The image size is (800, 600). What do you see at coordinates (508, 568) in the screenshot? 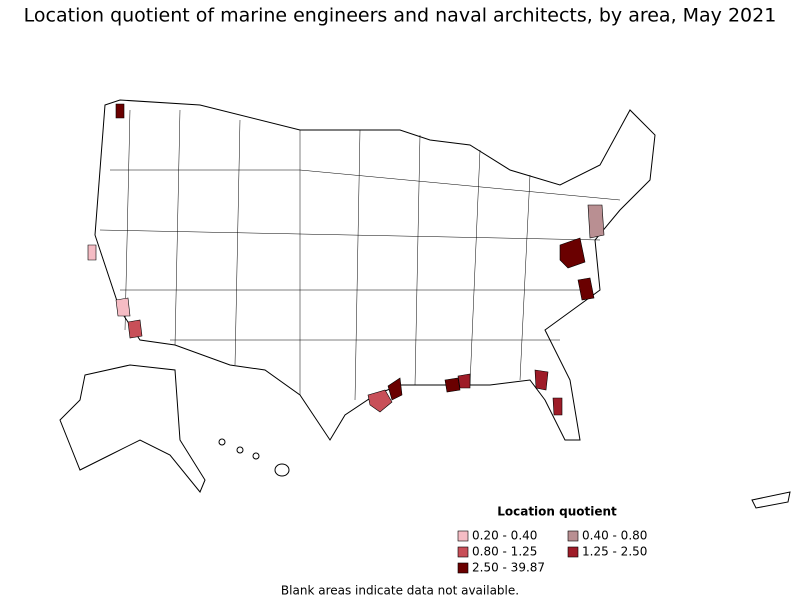
I see `legend-label: 2.50 - 39.87` at bounding box center [508, 568].